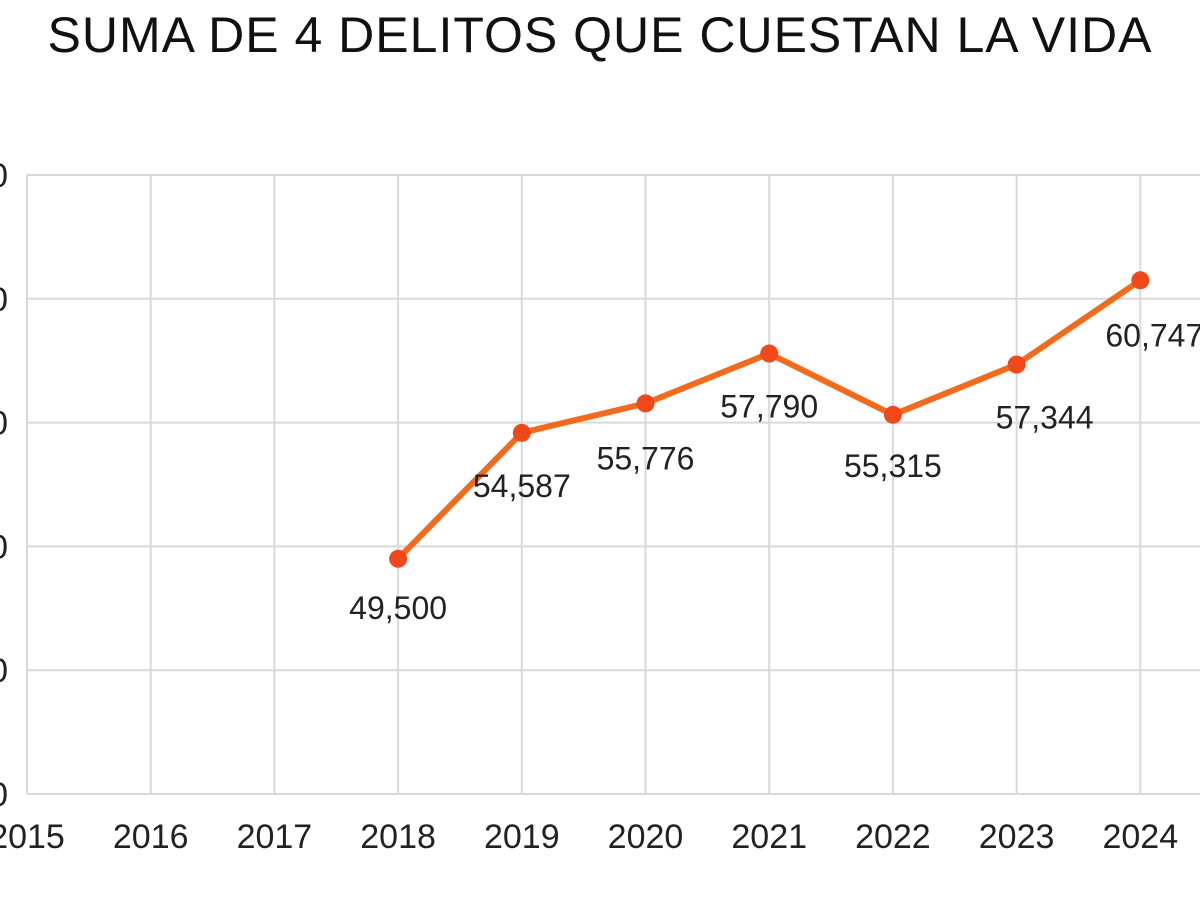  What do you see at coordinates (1045, 418) in the screenshot?
I see `data-label: 57,344` at bounding box center [1045, 418].